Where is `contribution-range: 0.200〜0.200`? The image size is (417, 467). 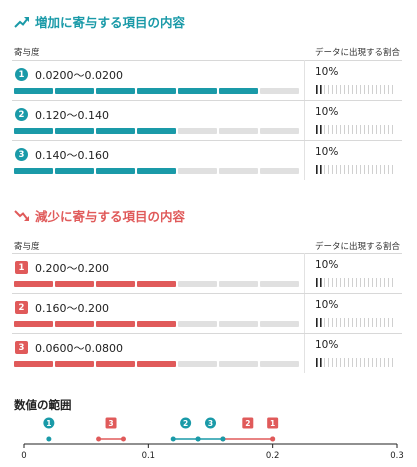
contribution-range: 0.200〜0.200 is located at coordinates (72, 268).